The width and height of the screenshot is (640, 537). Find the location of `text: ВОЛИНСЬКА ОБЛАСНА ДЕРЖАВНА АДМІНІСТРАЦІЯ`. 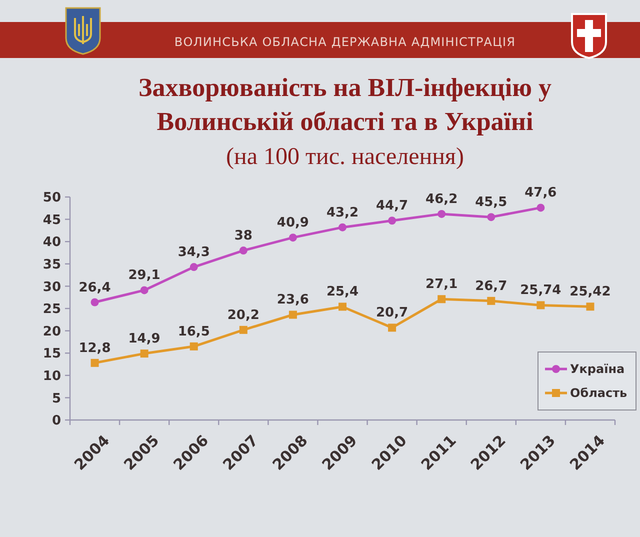

text: ВОЛИНСЬКА ОБЛАСНА ДЕРЖАВНА АДМІНІСТРАЦІЯ is located at coordinates (345, 42).